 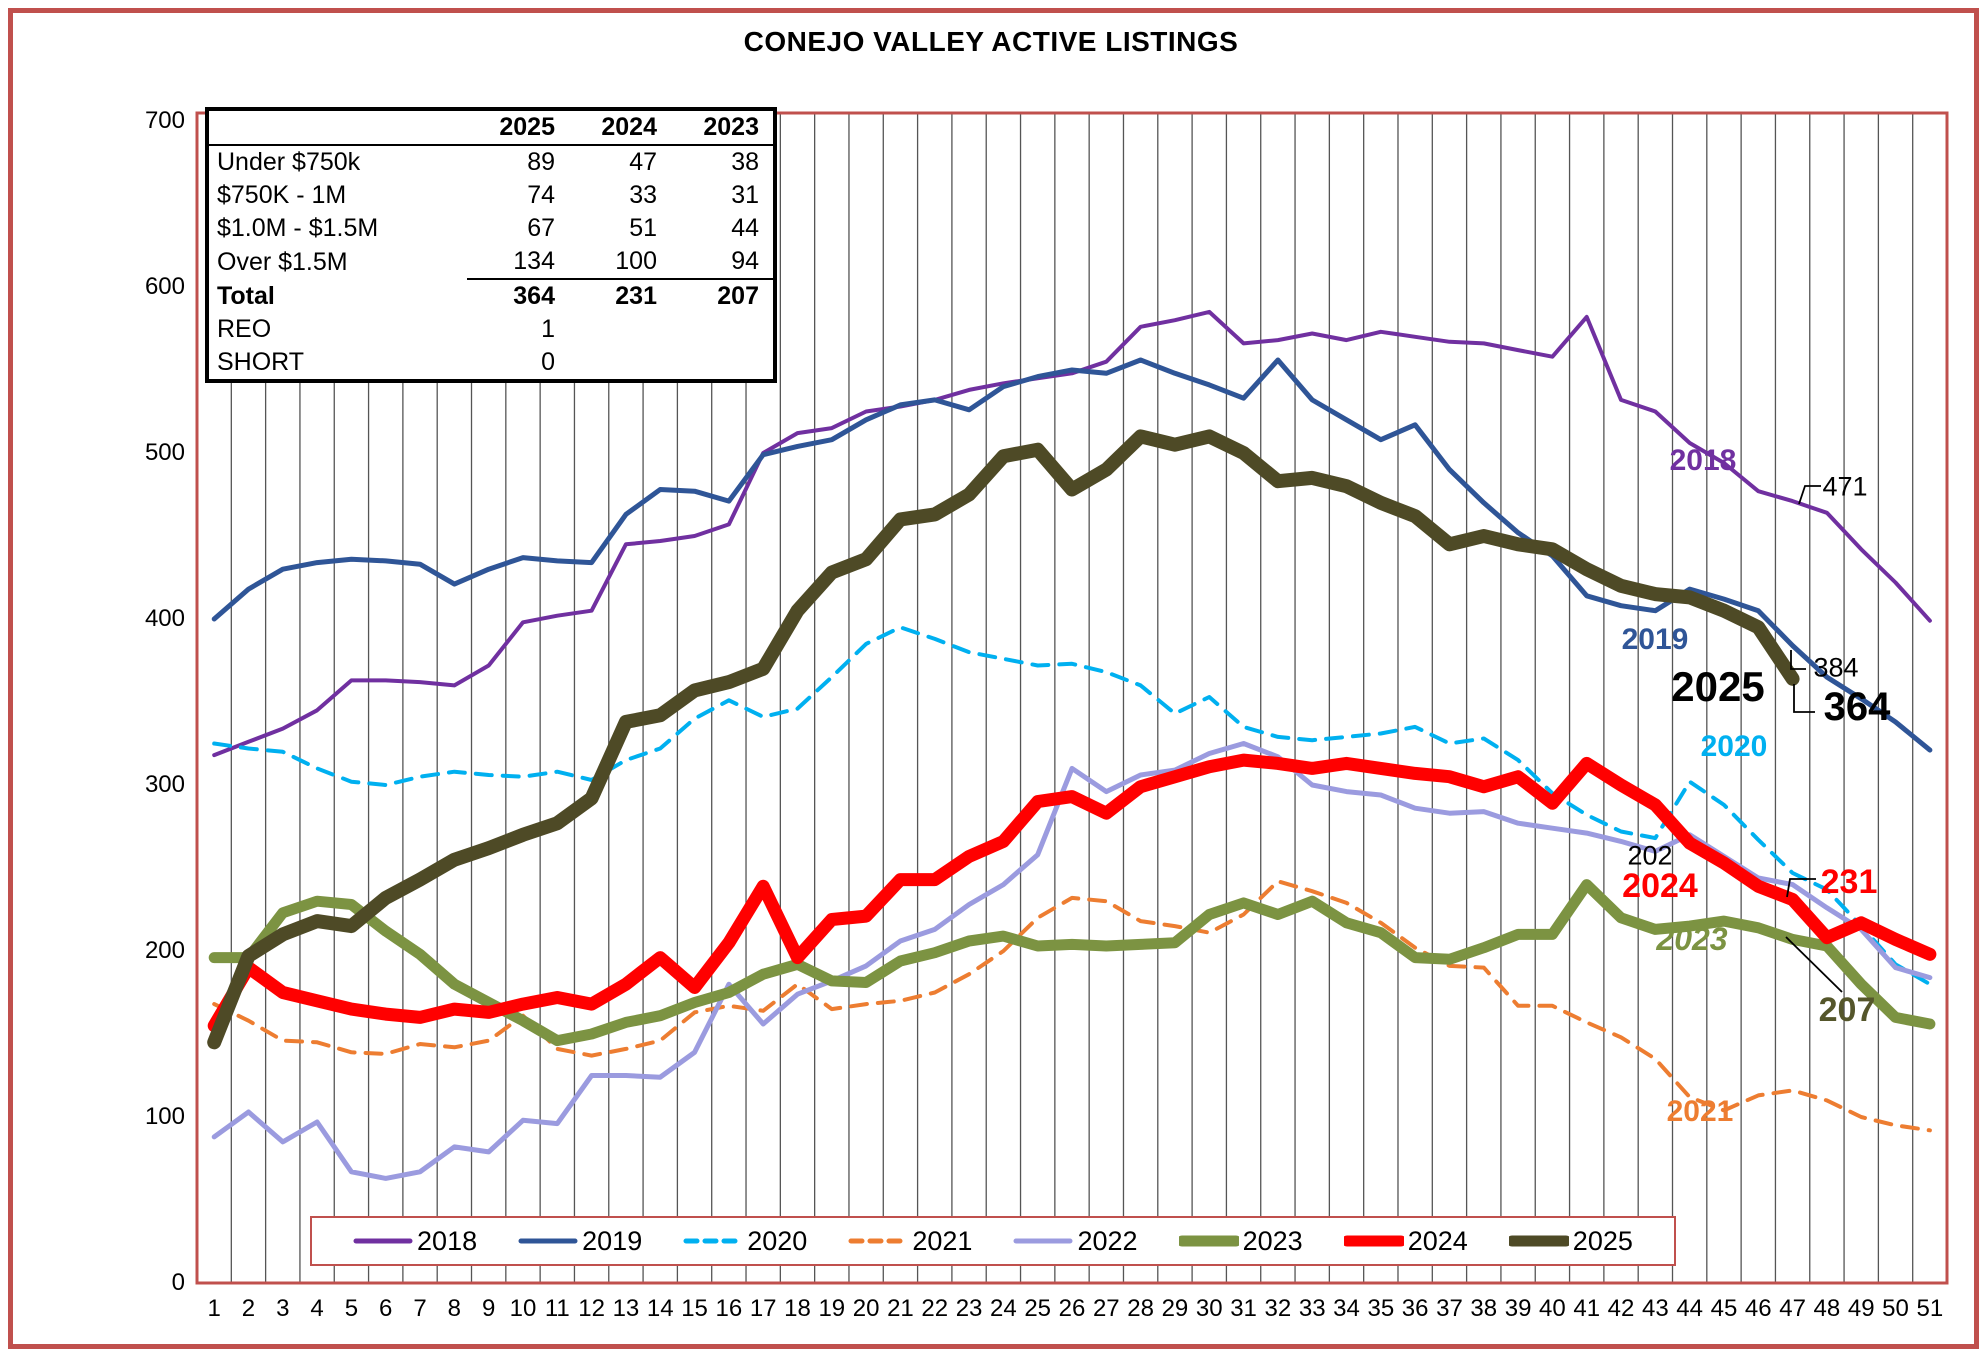 What do you see at coordinates (1272, 1240) in the screenshot?
I see `legend-label-2023: 2023` at bounding box center [1272, 1240].